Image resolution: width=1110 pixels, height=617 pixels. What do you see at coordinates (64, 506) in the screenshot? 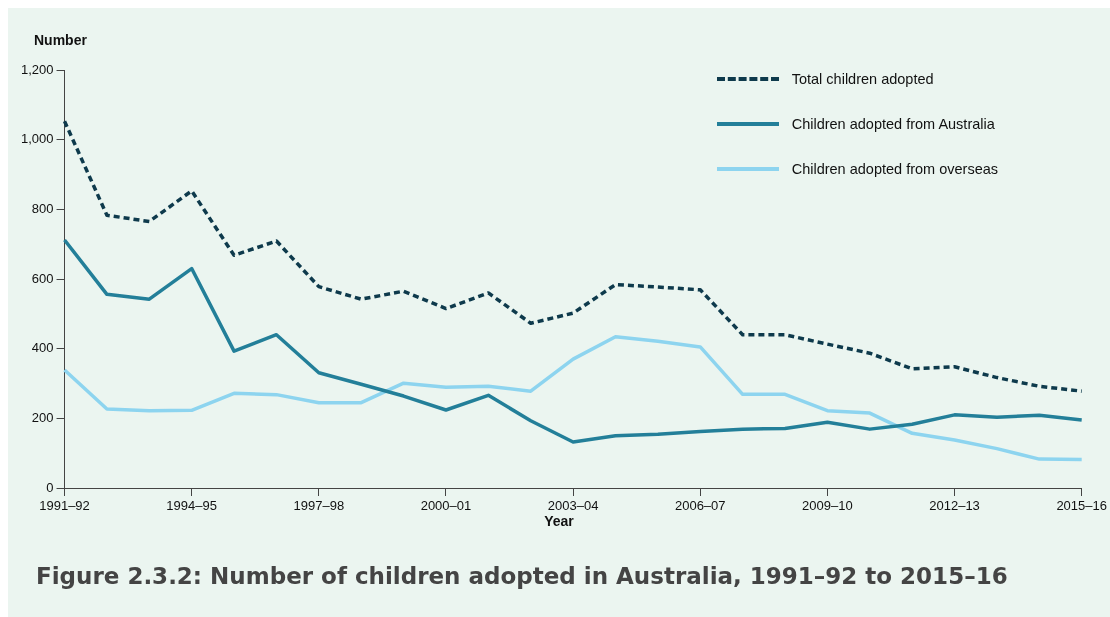
I see `x-tick-label: 1991–92` at bounding box center [64, 506].